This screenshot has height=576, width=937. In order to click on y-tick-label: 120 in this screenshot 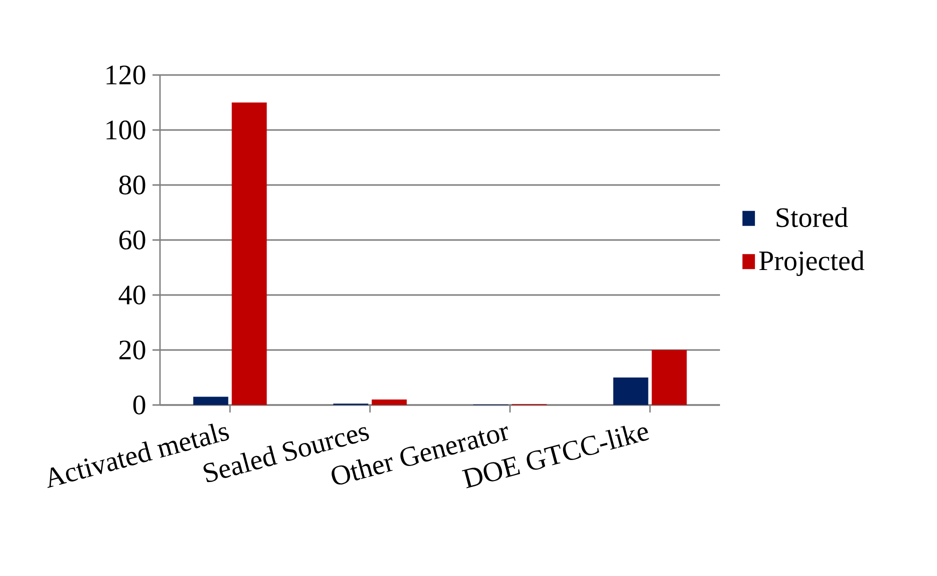, I will do `click(126, 75)`.